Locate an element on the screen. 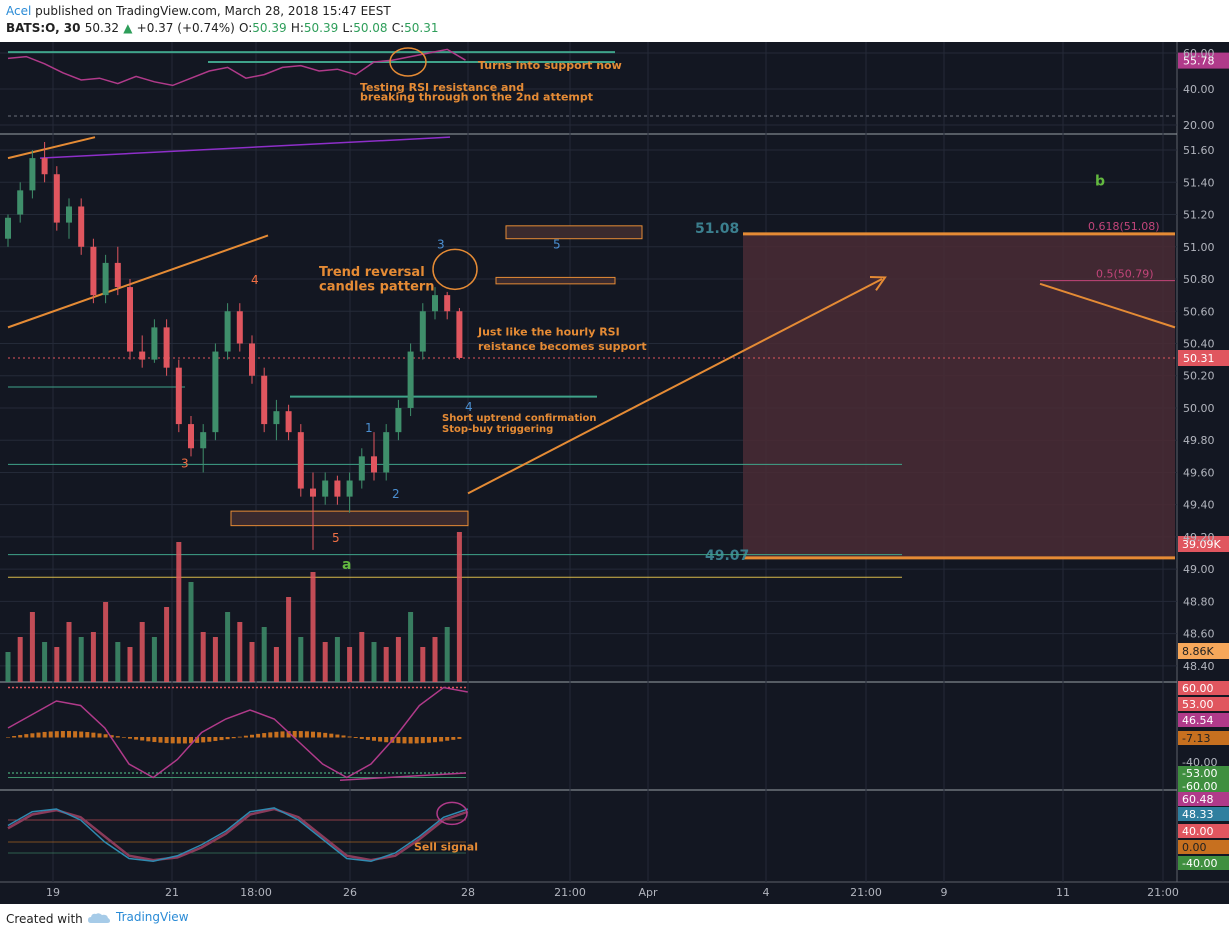 Image resolution: width=1229 pixels, height=937 pixels. price-tick-label: 51.20 is located at coordinates (1199, 215).